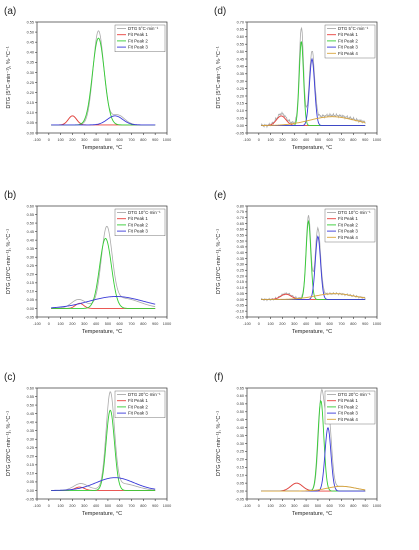 Image resolution: width=419 pixels, height=550 pixels. I want to click on x-tick-label: 800, so click(353, 324).